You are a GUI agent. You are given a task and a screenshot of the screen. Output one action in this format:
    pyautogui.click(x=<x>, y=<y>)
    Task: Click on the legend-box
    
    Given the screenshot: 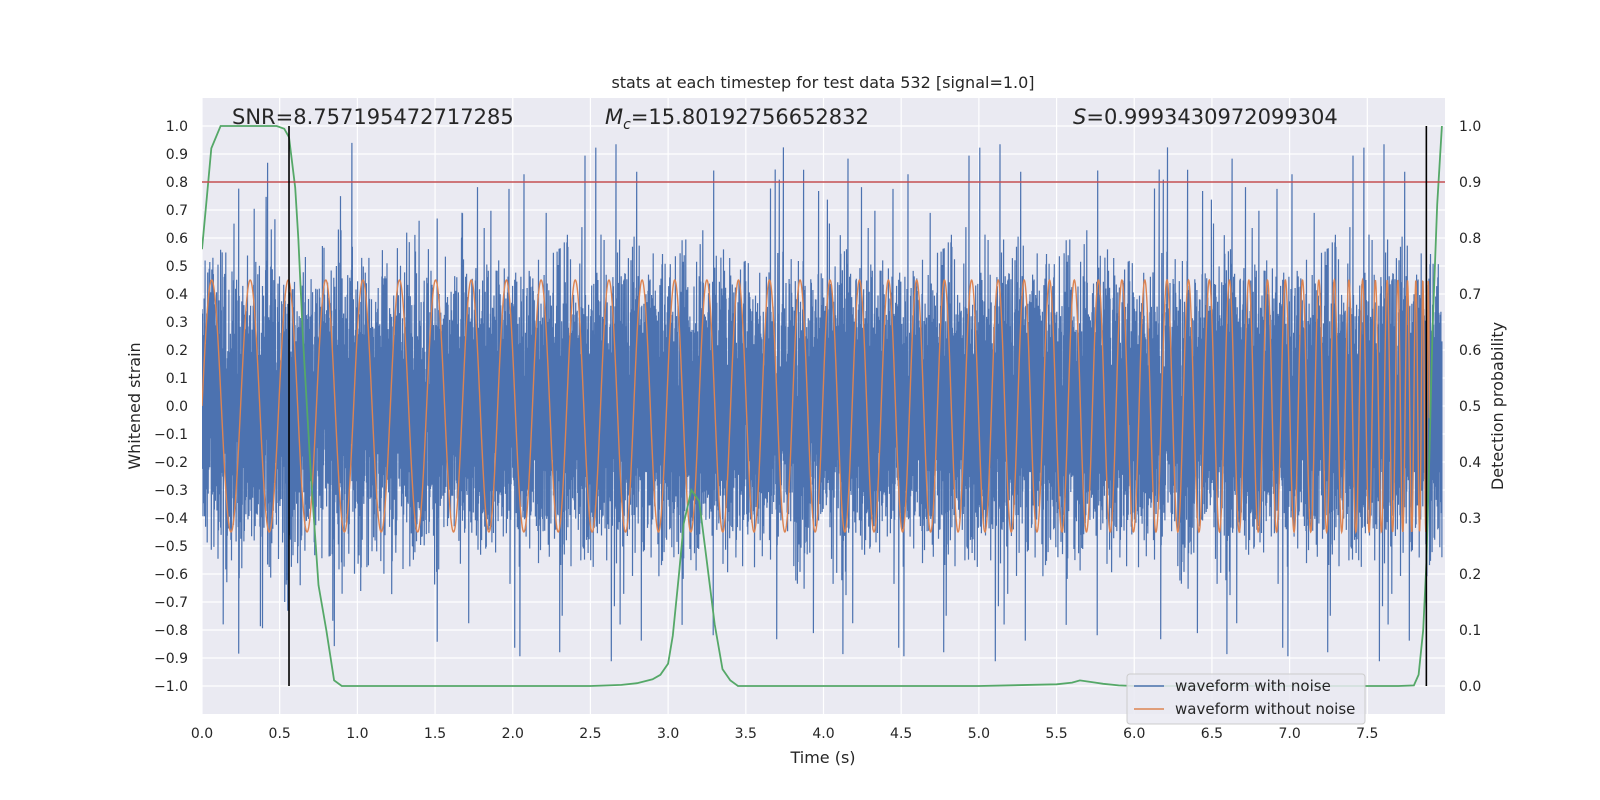 What is the action you would take?
    pyautogui.click(x=1246, y=699)
    